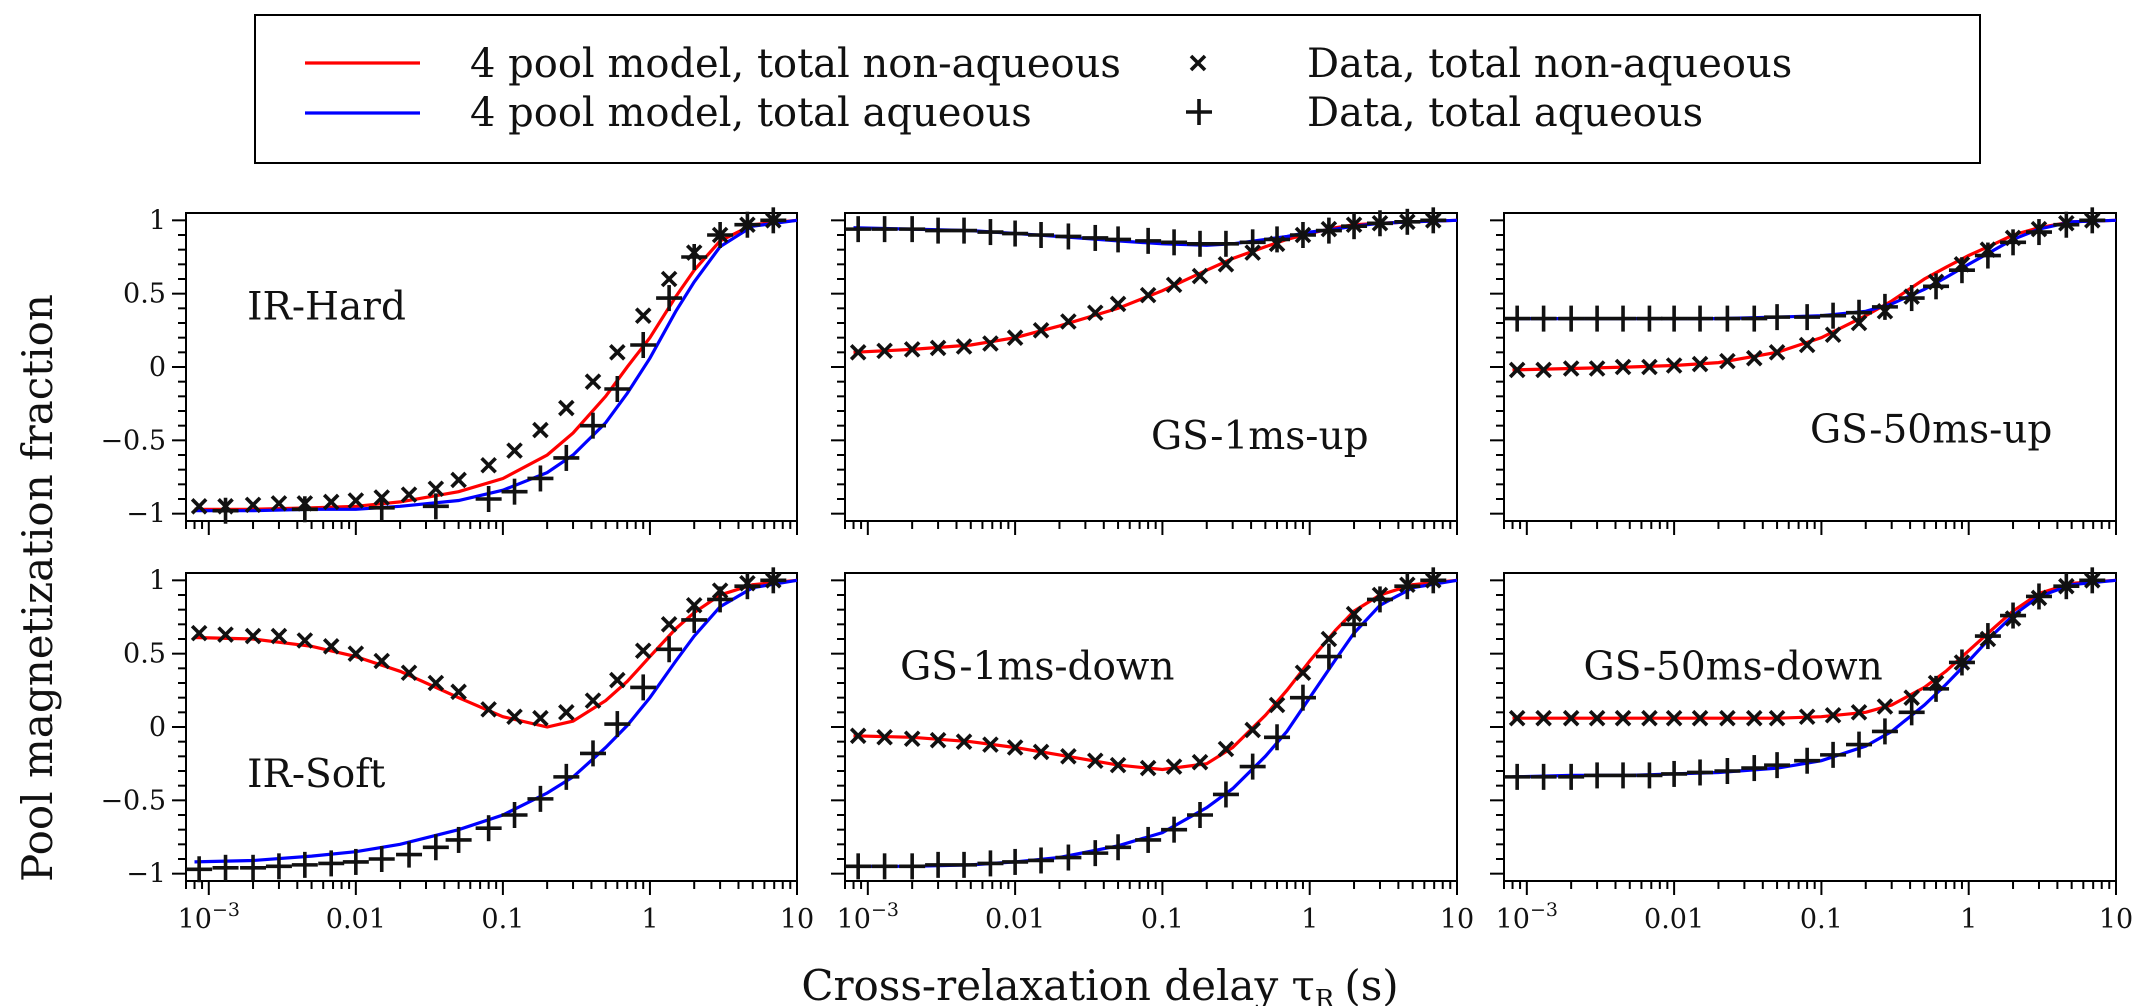  I want to click on y-axis-title: Pool magnetization fraction, so click(37, 588).